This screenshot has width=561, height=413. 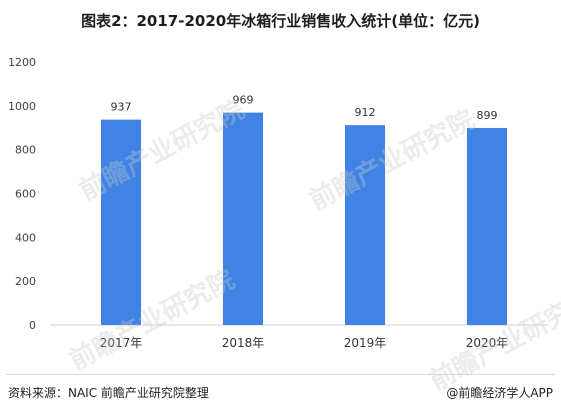 I want to click on x-axis: 2017年 2018年 2019年 2020年, so click(x=304, y=343).